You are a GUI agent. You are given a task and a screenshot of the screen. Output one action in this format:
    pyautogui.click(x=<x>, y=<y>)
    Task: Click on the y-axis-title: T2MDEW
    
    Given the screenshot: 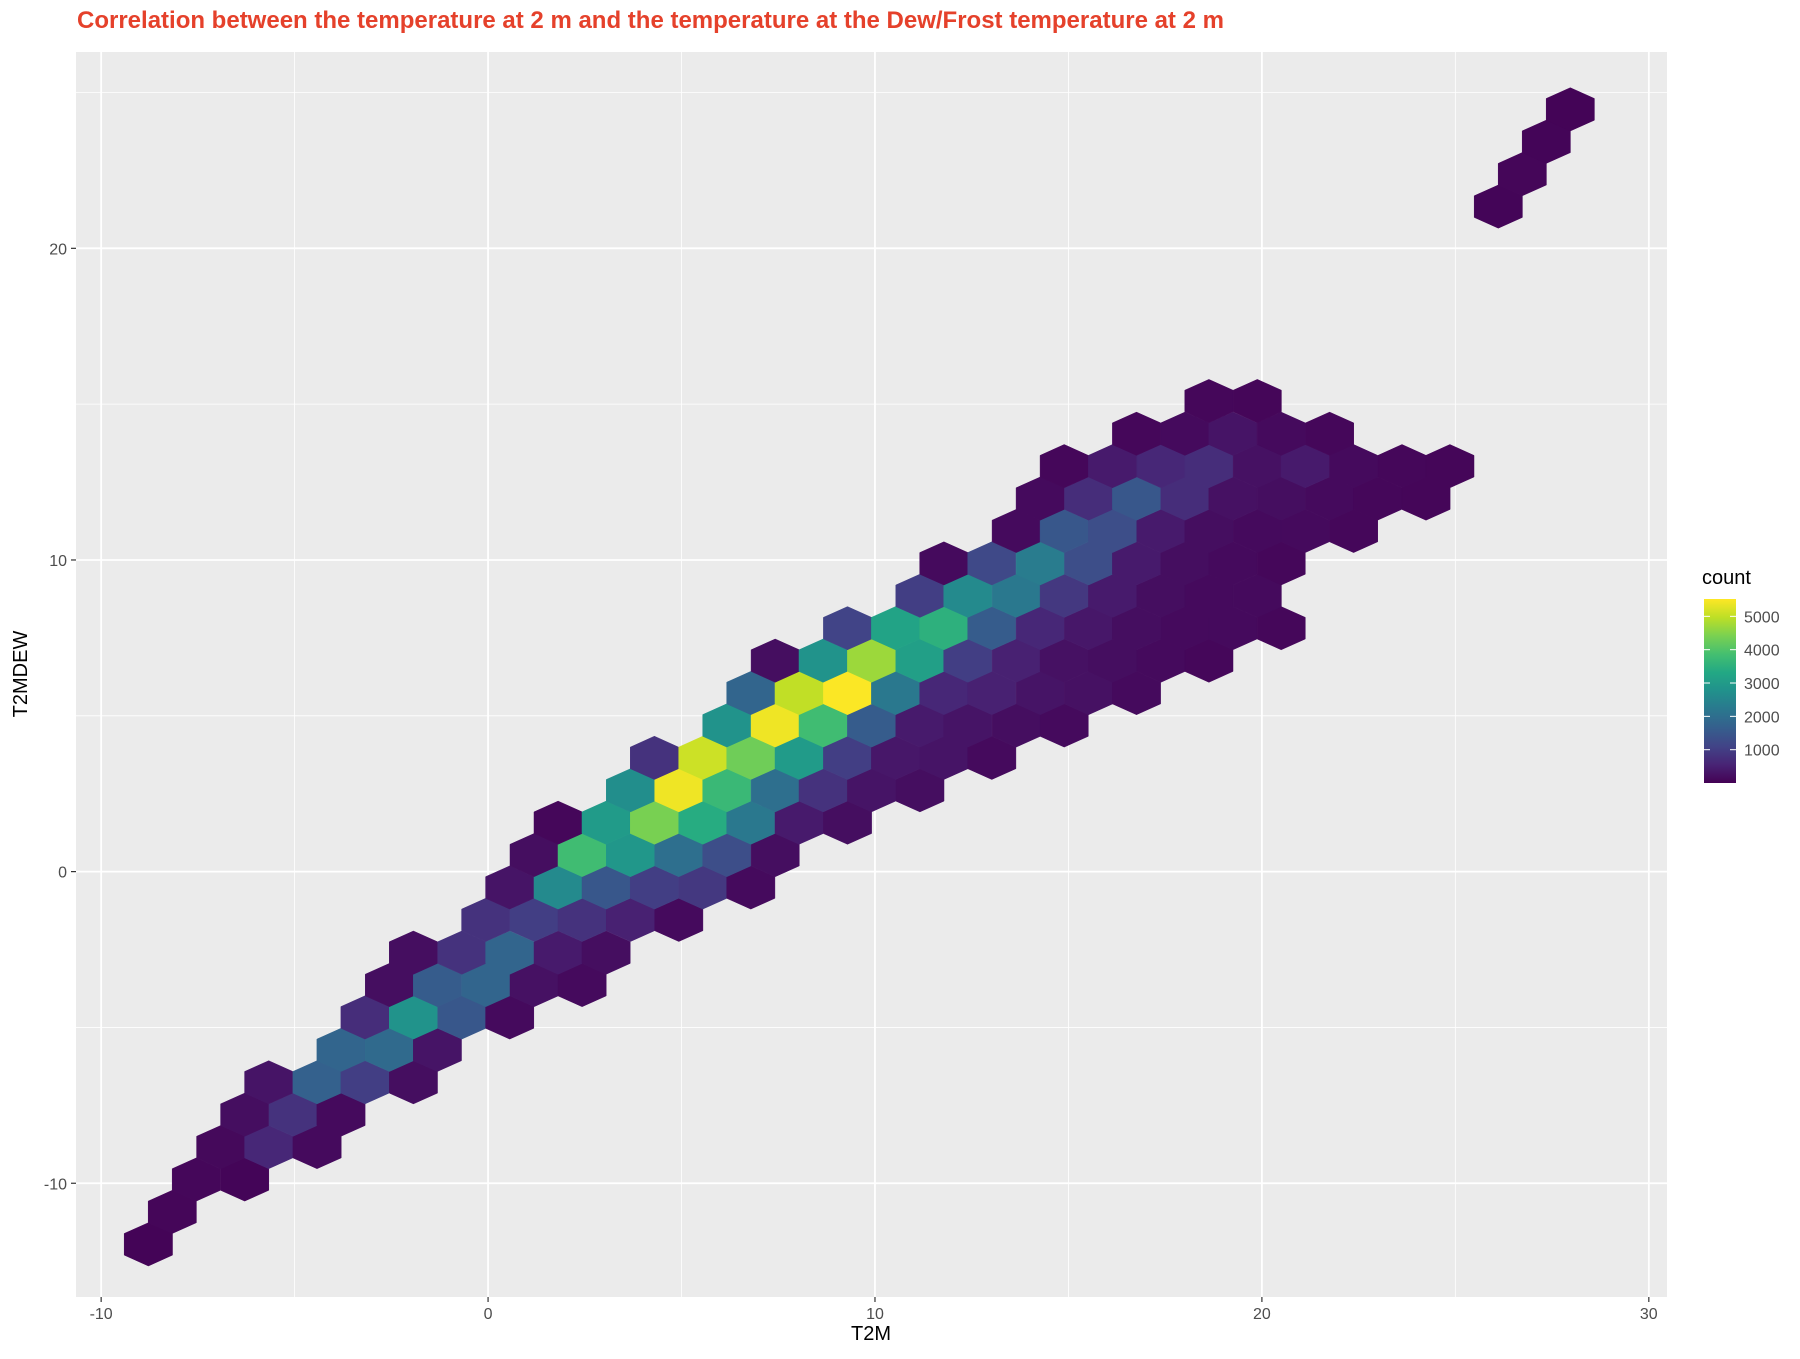 What is the action you would take?
    pyautogui.click(x=21, y=674)
    